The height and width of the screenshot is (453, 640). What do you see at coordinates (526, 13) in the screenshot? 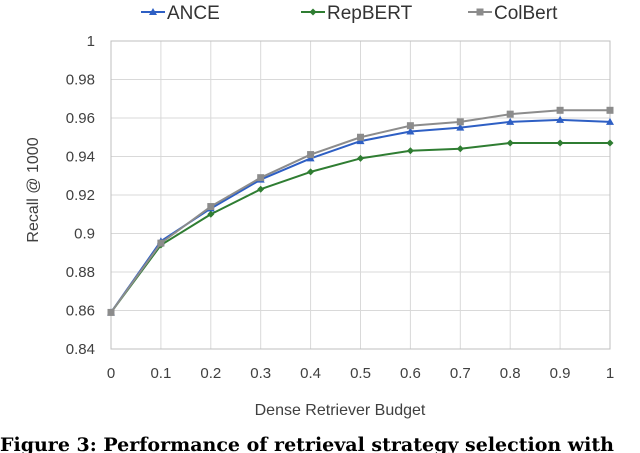
I see `legend-label: ColBert` at bounding box center [526, 13].